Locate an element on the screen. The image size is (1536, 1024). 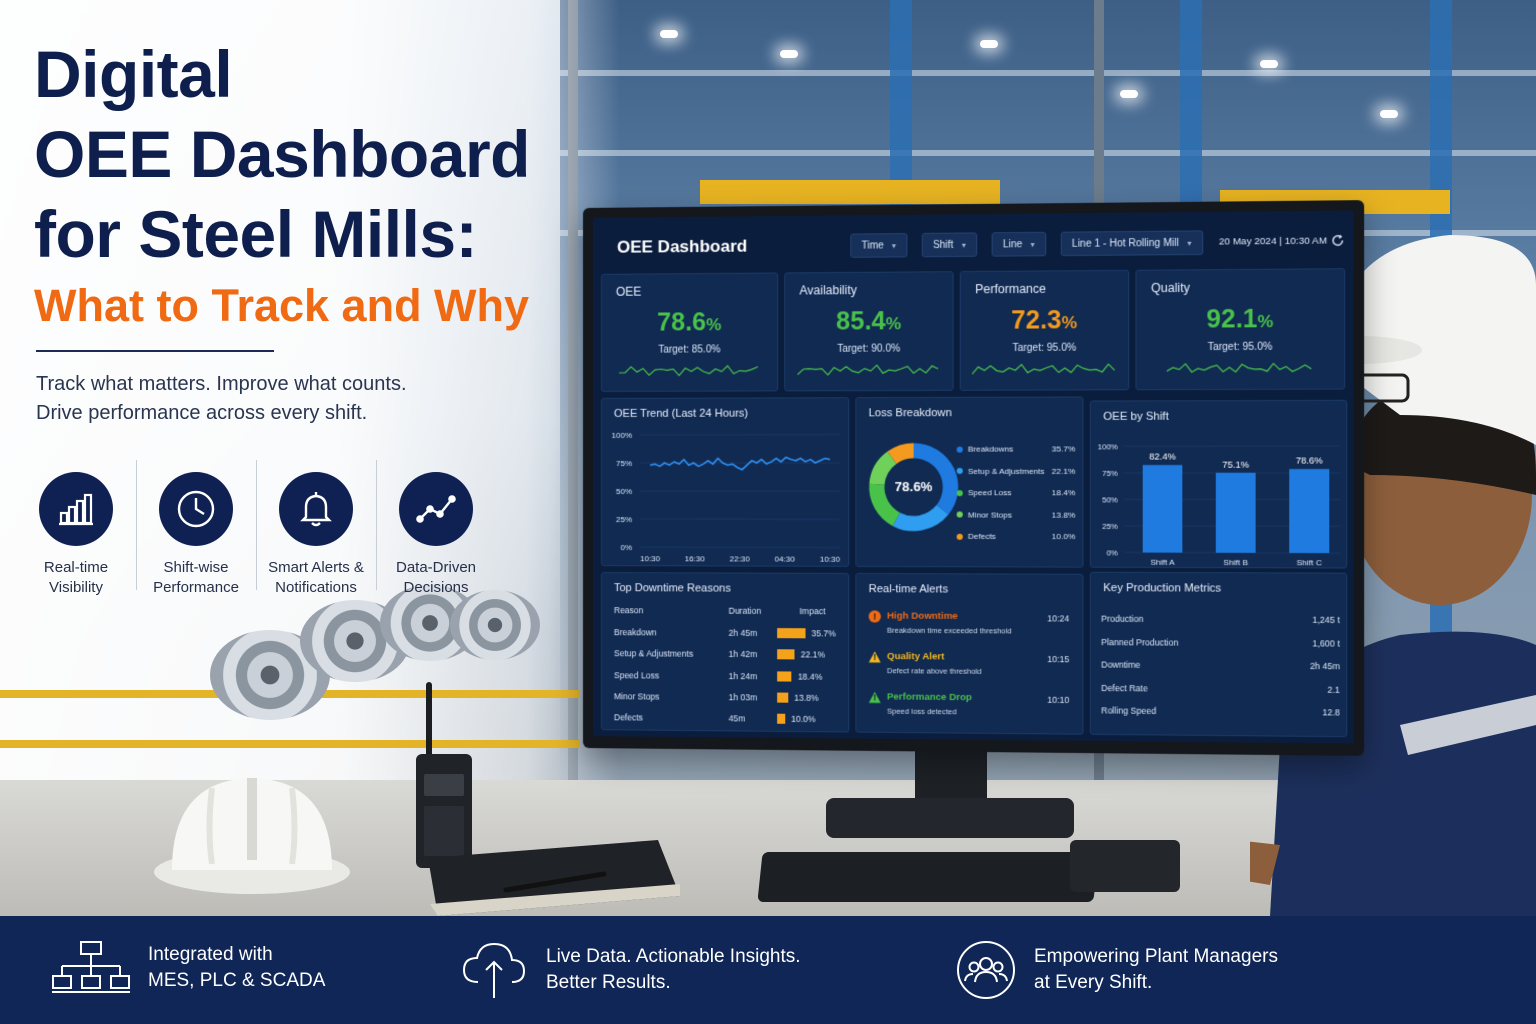
kpi-card-quality: Quality 92.1% Target: 95.0% is located at coordinates (1240, 329).